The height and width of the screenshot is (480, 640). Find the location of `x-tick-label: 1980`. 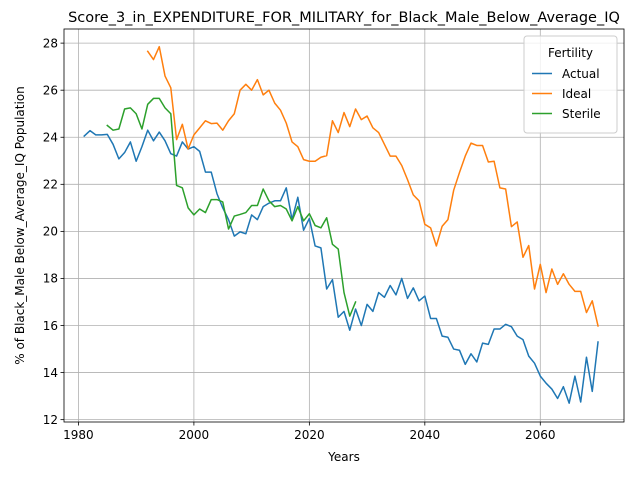

x-tick-label: 1980 is located at coordinates (78, 435).